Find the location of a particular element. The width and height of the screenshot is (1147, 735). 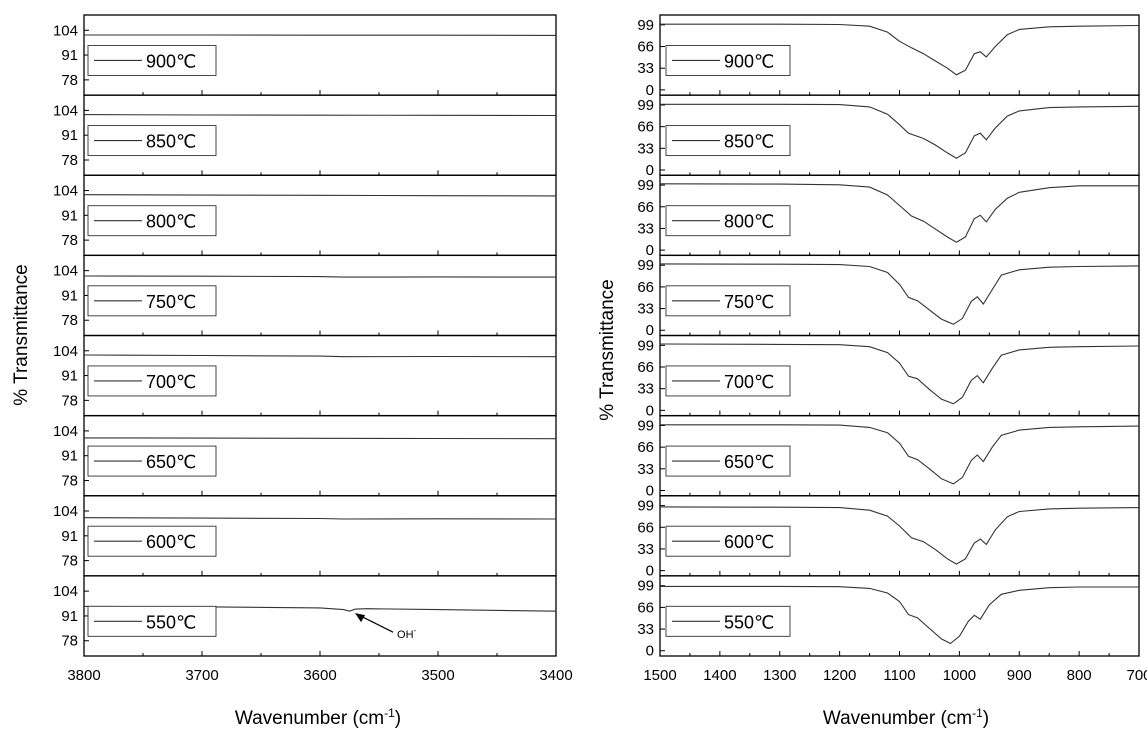

left-x-axis-label: Wavenumber (cm-1) is located at coordinates (318, 717).